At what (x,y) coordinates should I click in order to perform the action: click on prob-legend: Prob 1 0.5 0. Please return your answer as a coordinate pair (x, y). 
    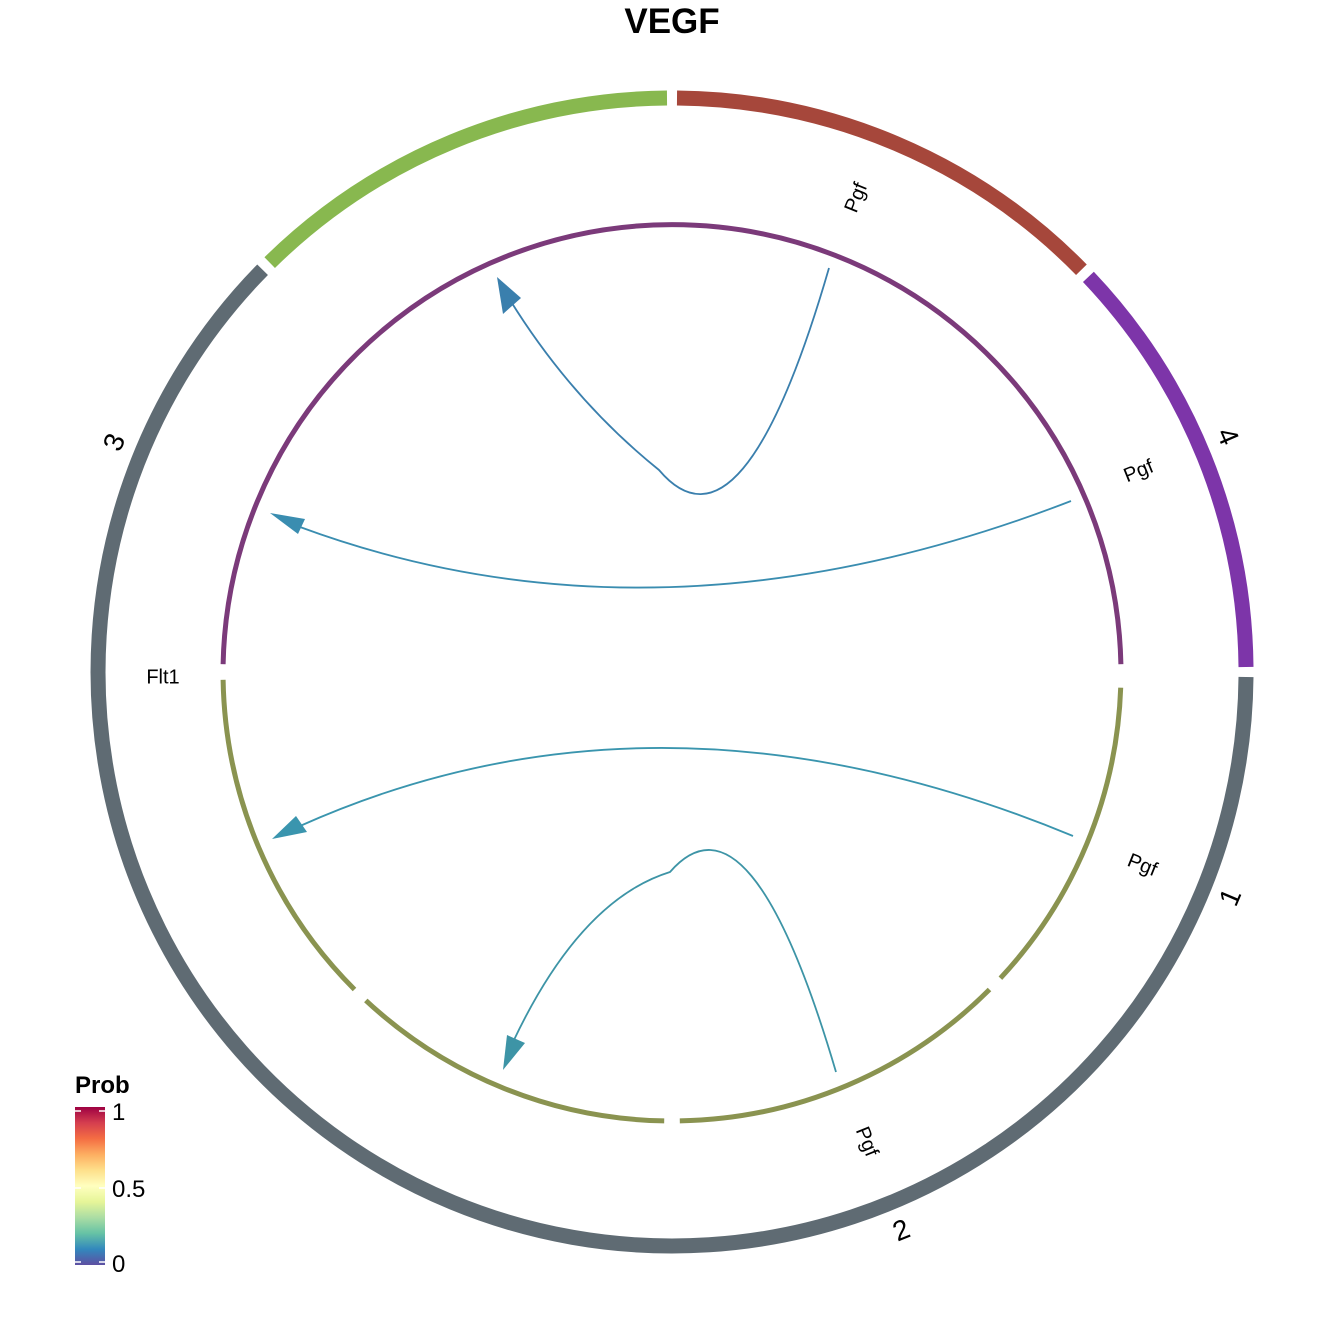
    Looking at the image, I should click on (110, 1175).